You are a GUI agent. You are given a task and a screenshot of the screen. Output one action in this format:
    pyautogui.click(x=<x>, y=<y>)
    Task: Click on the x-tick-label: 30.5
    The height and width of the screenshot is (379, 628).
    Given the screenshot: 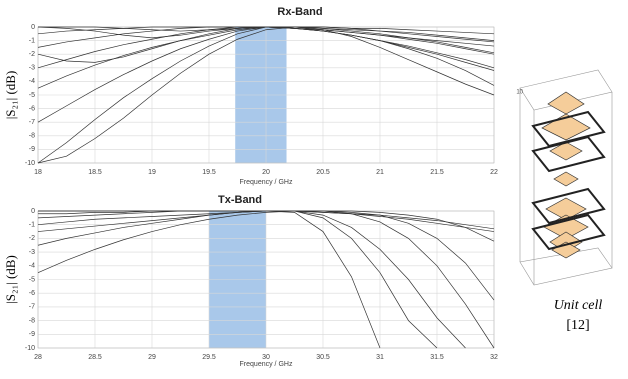 What is the action you would take?
    pyautogui.click(x=323, y=357)
    